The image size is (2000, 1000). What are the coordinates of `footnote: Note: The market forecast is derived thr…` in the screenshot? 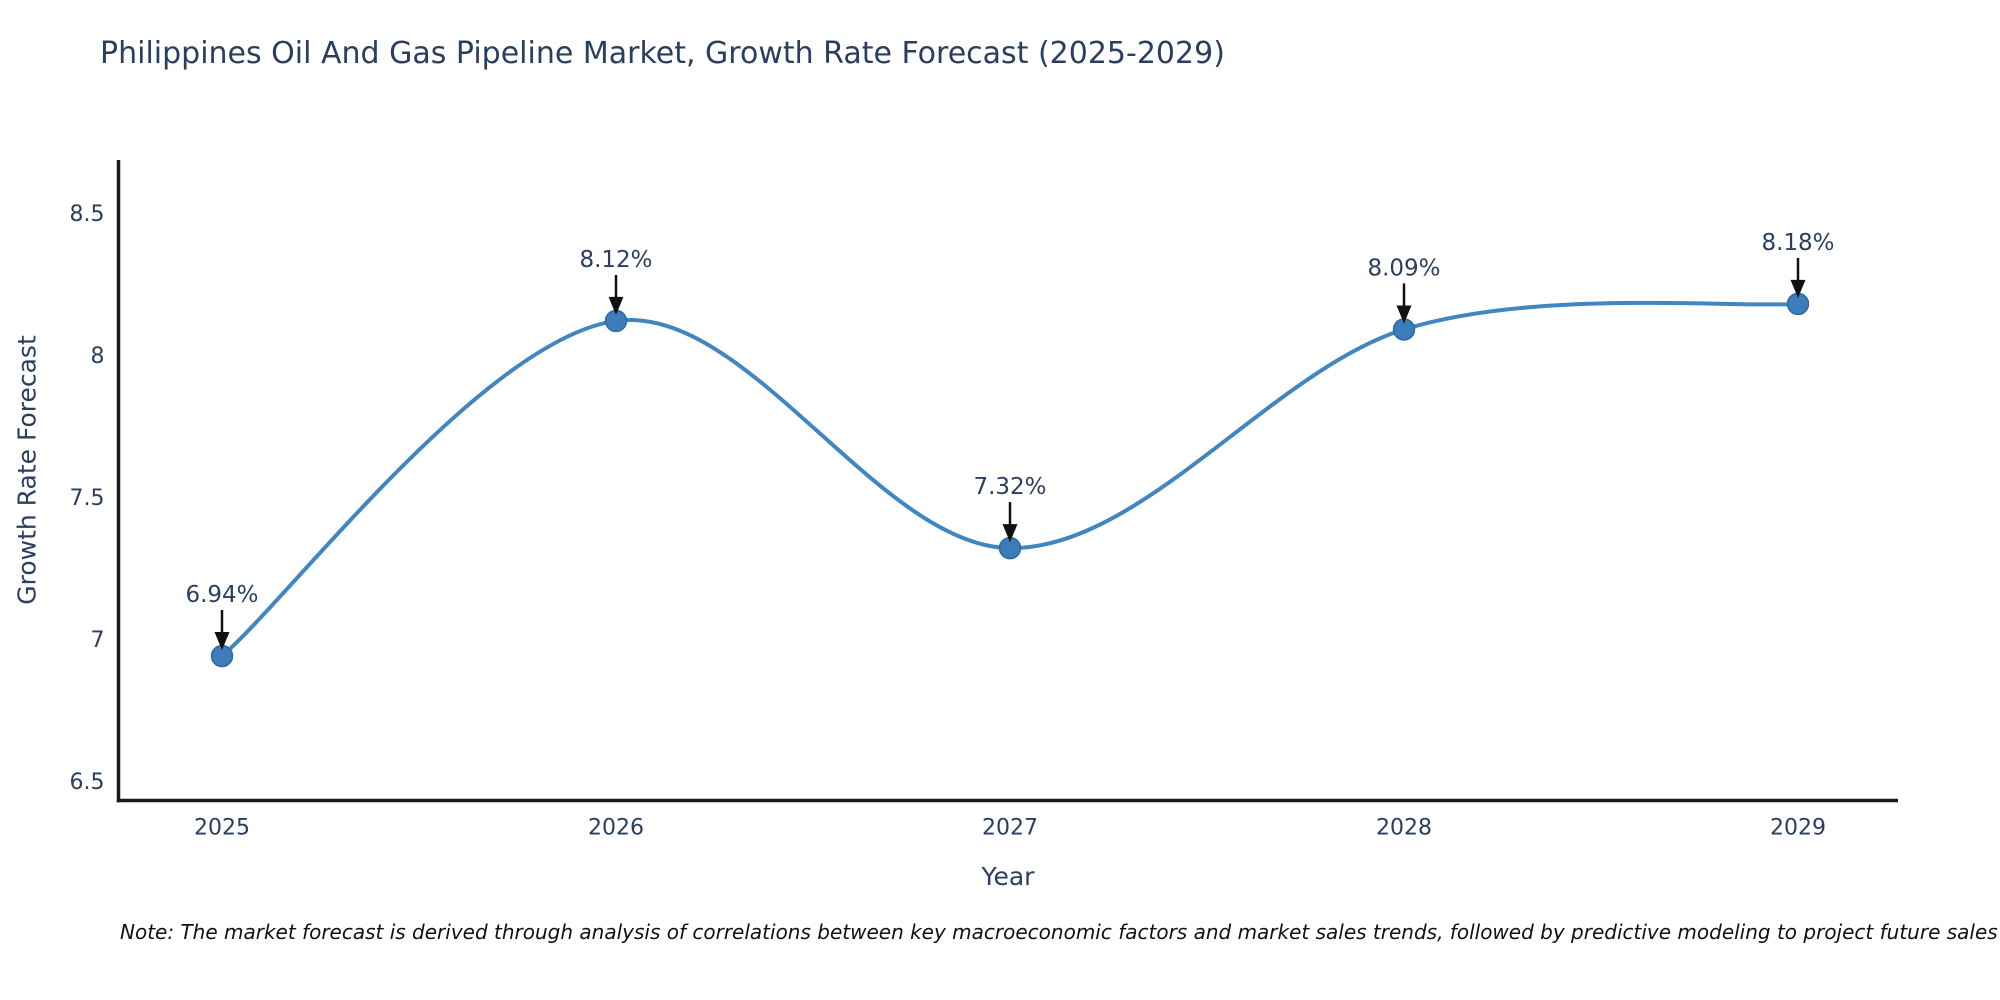 It's located at (1059, 932).